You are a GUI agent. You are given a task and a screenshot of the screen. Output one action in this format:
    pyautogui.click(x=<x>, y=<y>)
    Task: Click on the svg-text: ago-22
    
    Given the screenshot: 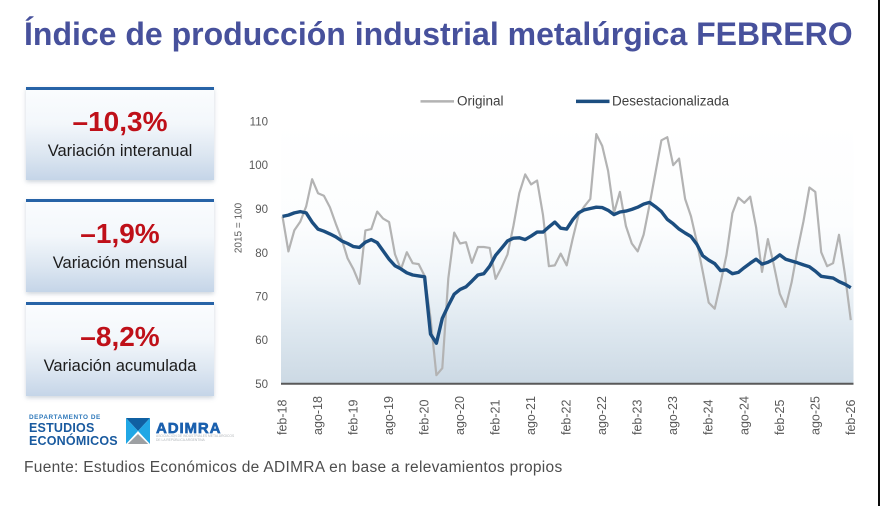 What is the action you would take?
    pyautogui.click(x=602, y=415)
    